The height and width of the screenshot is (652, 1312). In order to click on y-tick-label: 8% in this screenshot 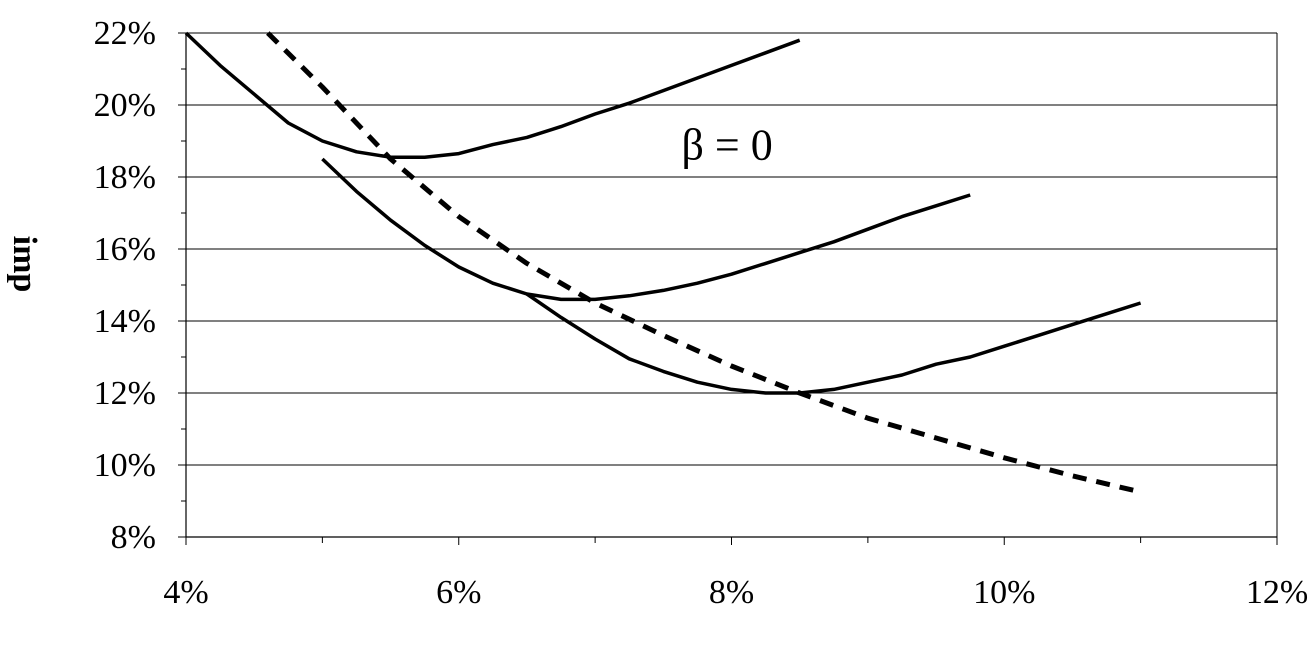, I will do `click(133, 537)`.